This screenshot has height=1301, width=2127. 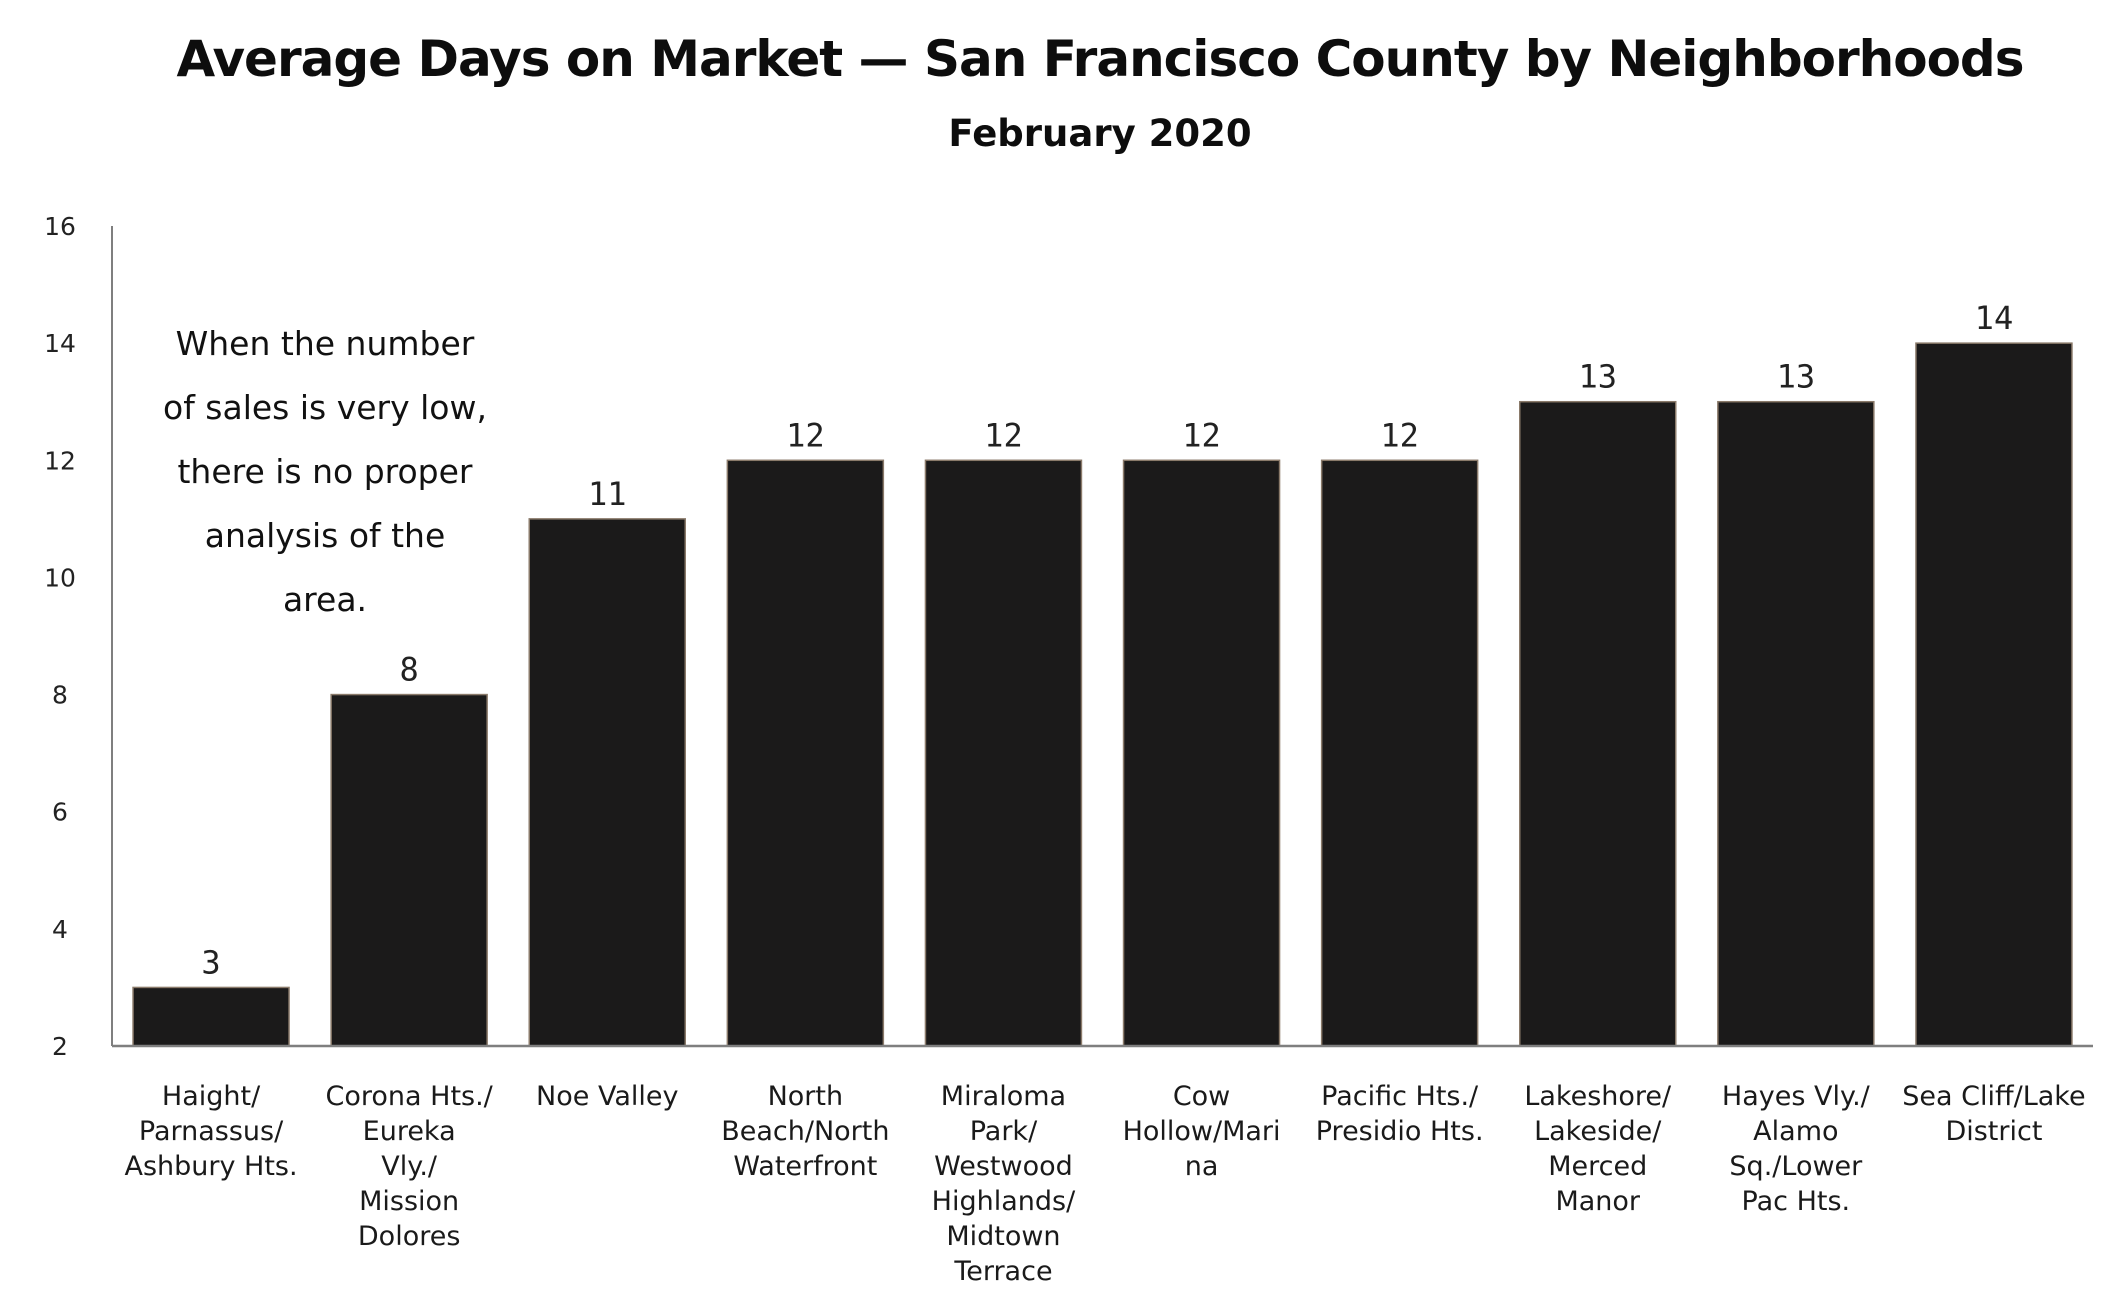 What do you see at coordinates (1598, 1149) in the screenshot?
I see `x-tick-label: Lakeshore/Lakeside/Merced Manor` at bounding box center [1598, 1149].